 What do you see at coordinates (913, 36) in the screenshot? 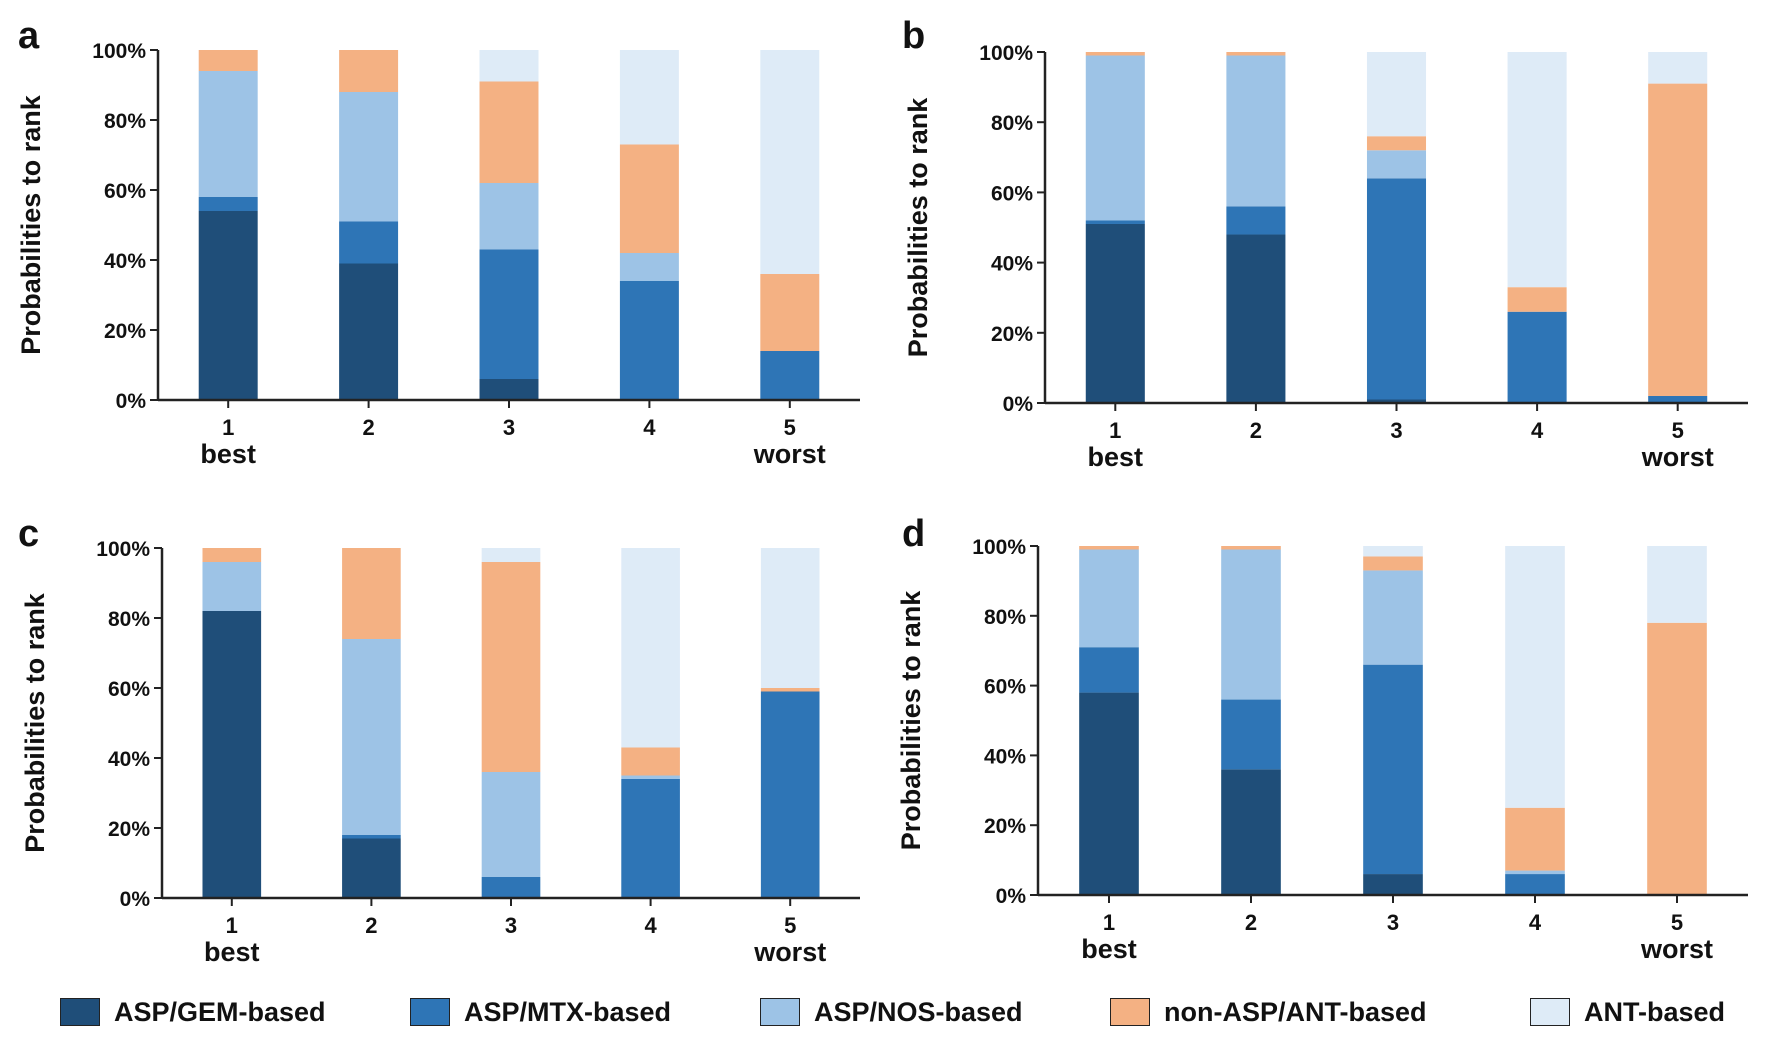
I see `panel-label: b` at bounding box center [913, 36].